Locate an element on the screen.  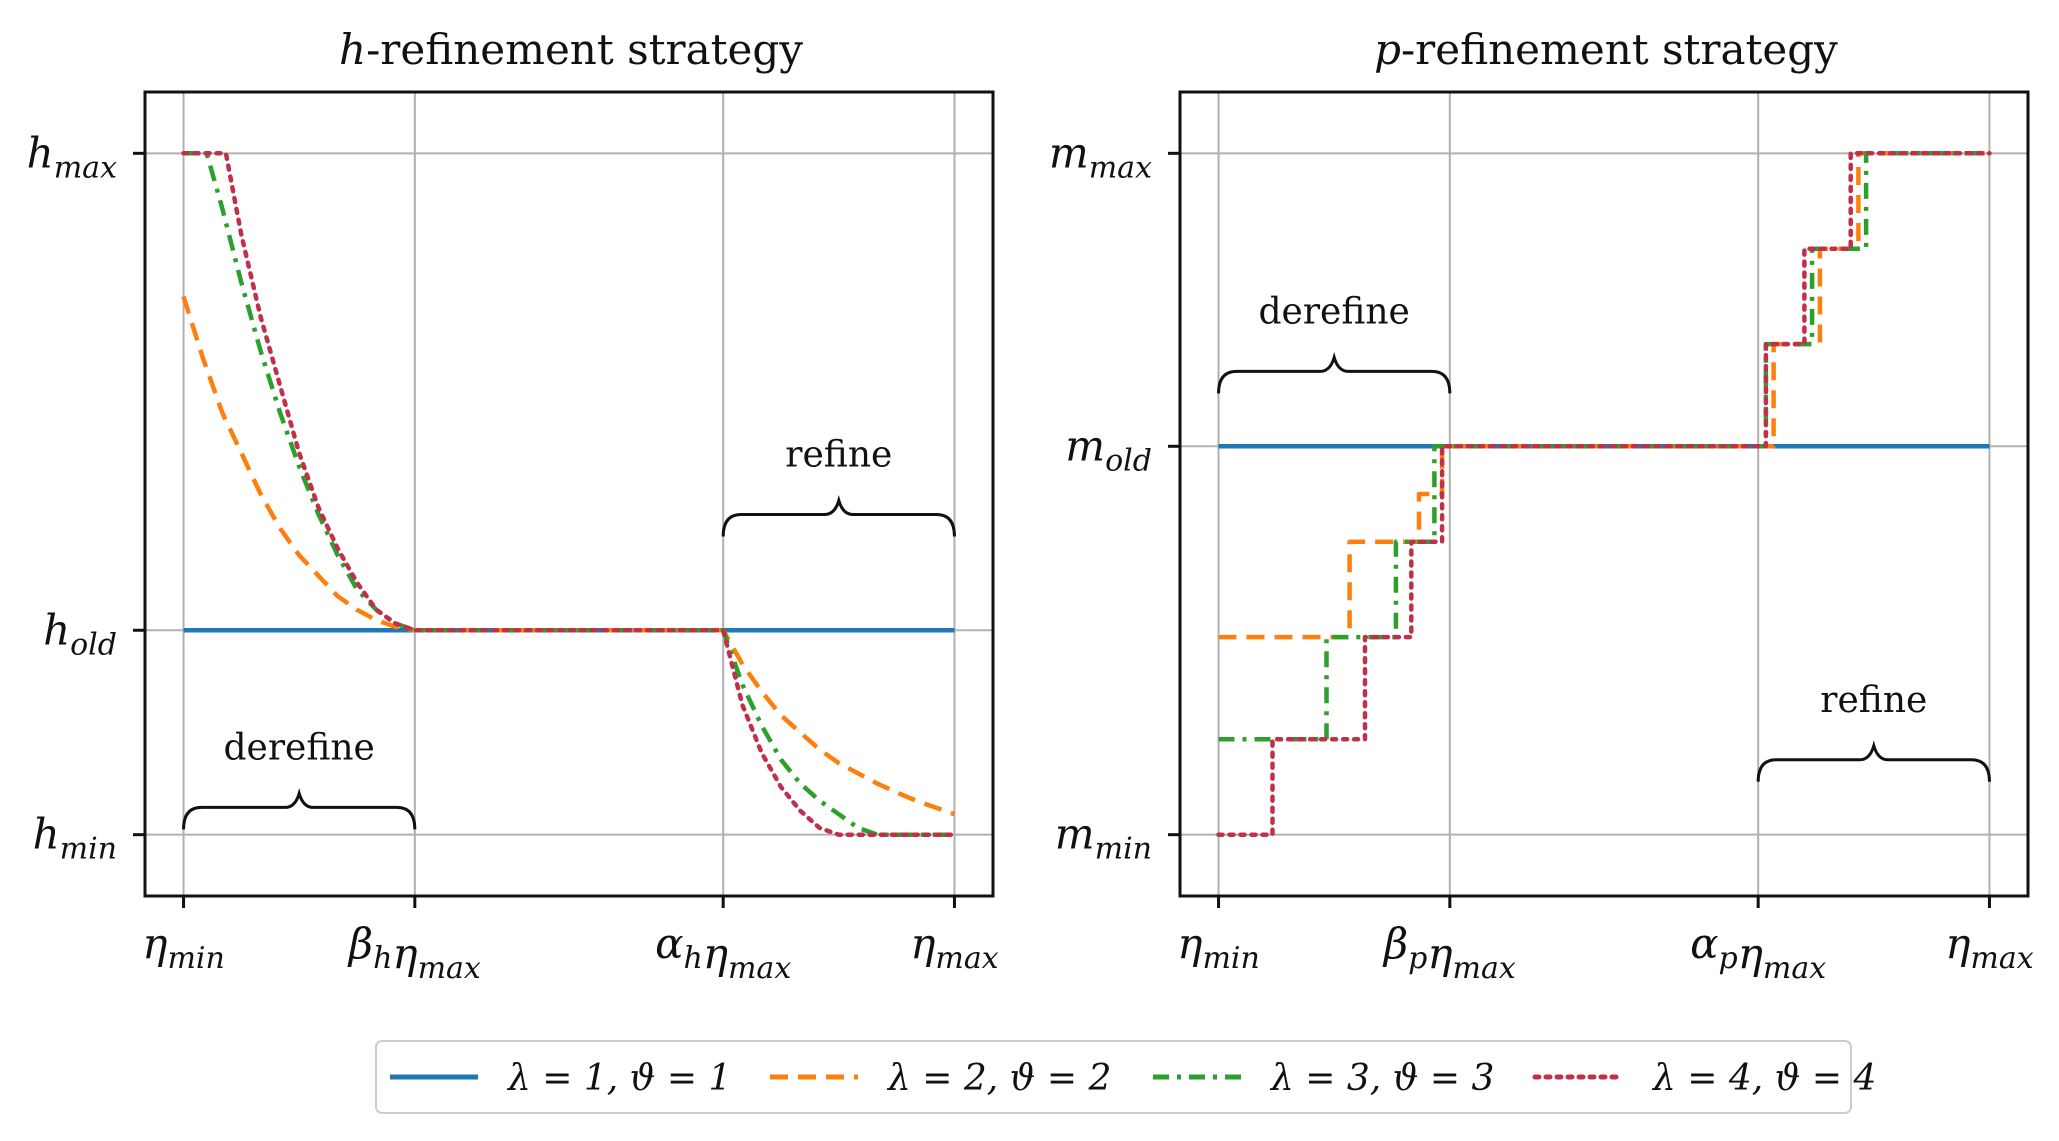
x-tick-label: βpηmax is located at coordinates (1449, 952).